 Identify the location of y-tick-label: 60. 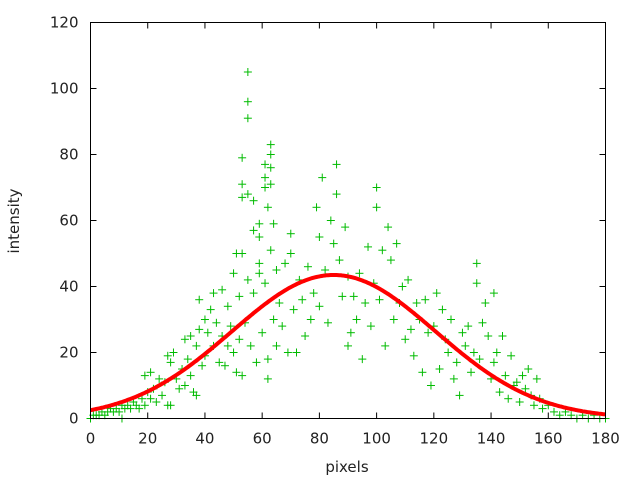
(68, 221).